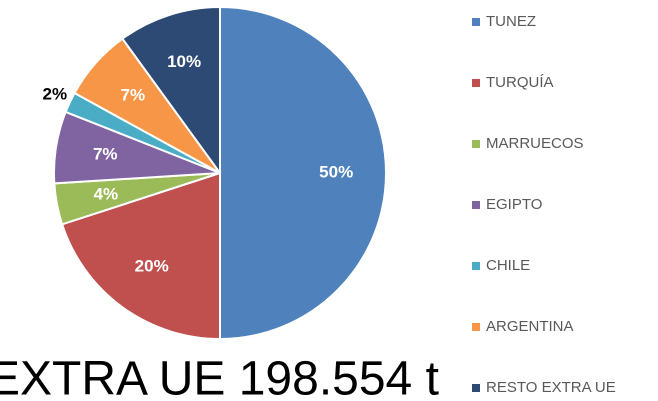 This screenshot has width=658, height=401. I want to click on value-label: 50%, so click(336, 171).